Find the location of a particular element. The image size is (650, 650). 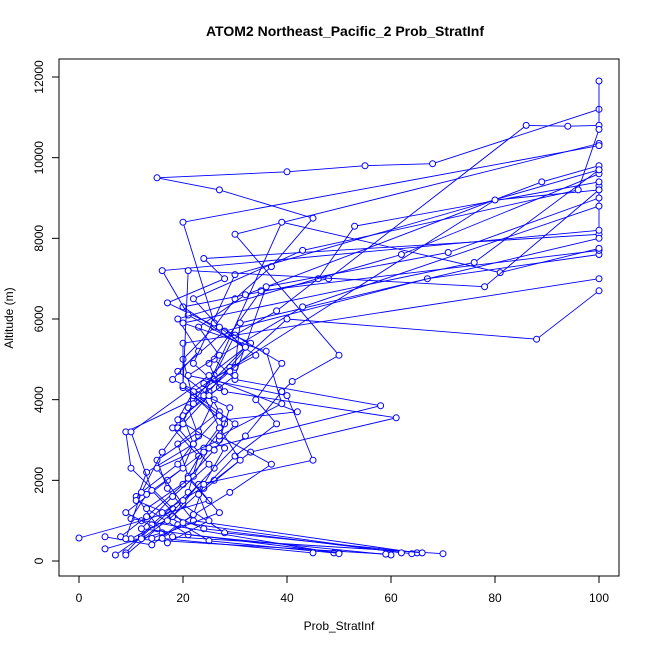

y-tick-label: 0 is located at coordinates (39, 560).